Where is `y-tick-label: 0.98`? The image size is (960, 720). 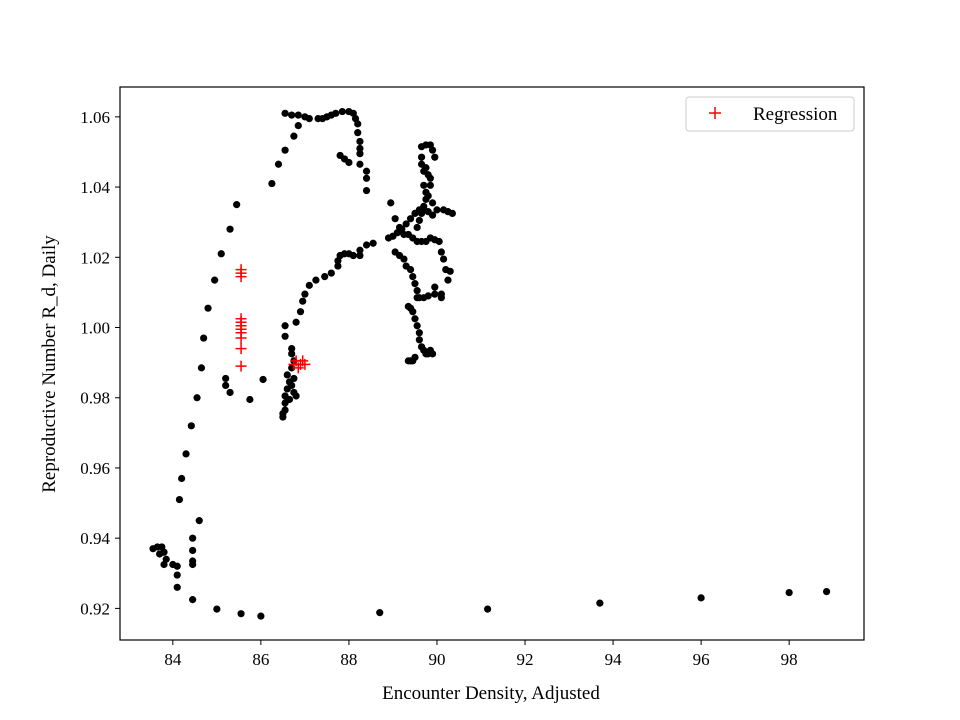
y-tick-label: 0.98 is located at coordinates (95, 398).